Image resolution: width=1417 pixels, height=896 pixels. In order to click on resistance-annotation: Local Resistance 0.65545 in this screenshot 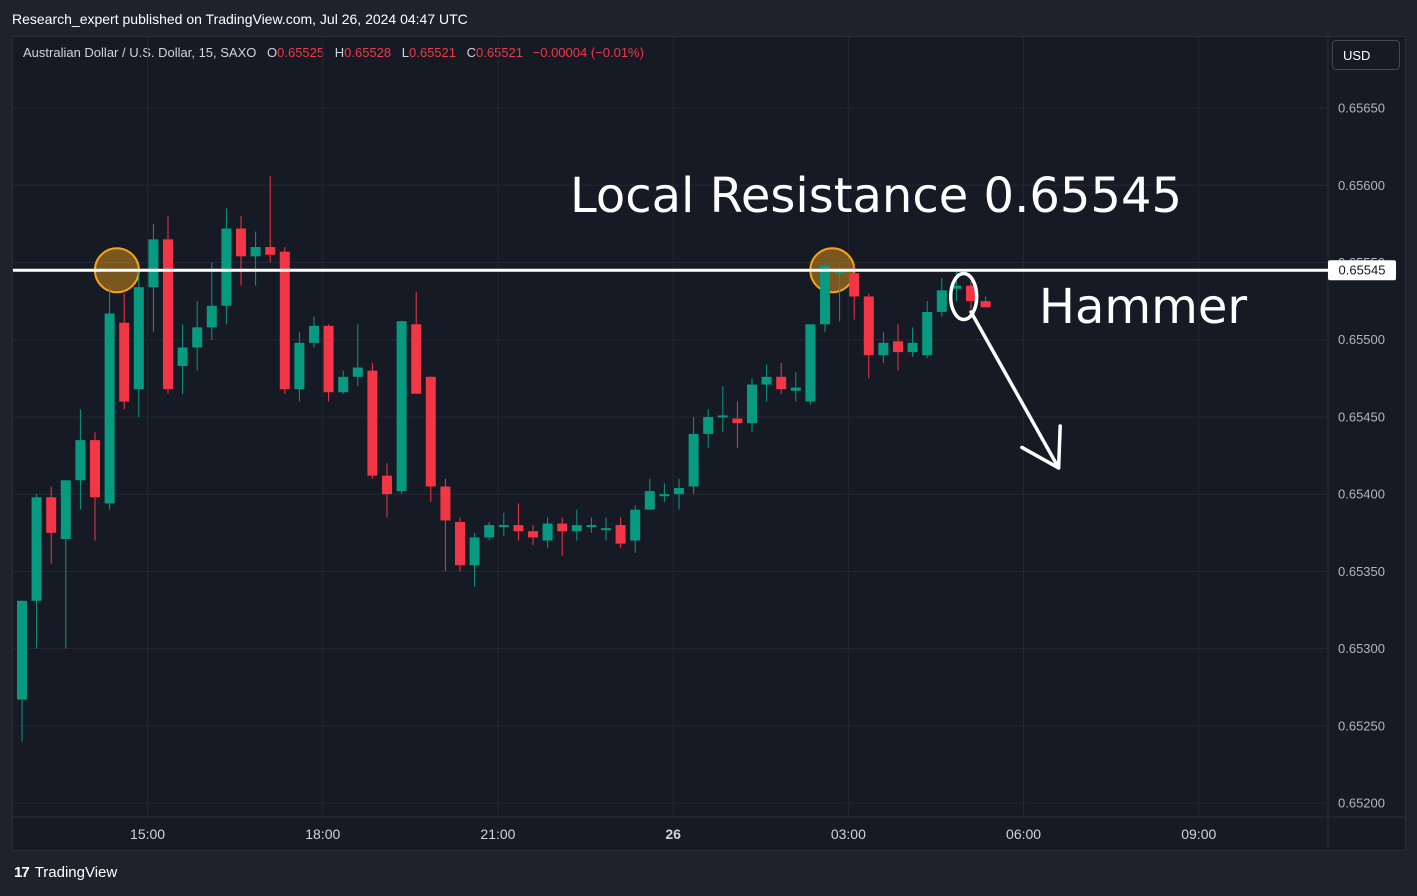, I will do `click(876, 196)`.